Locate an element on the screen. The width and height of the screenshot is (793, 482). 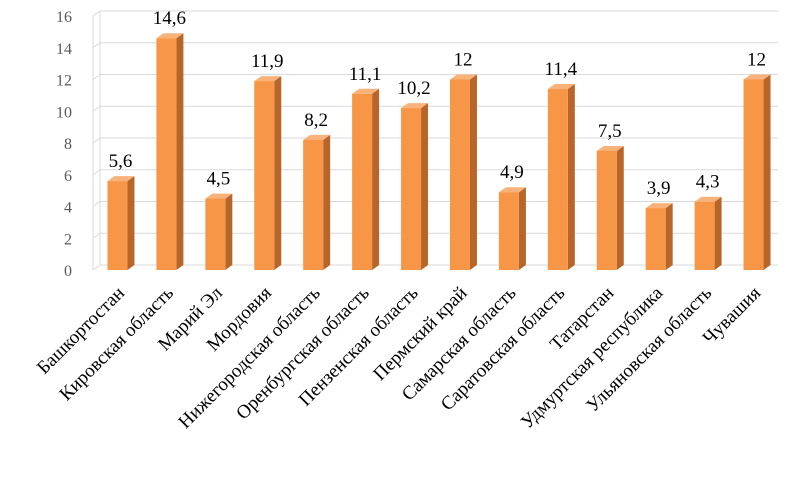
data-label: 4,9 is located at coordinates (512, 172).